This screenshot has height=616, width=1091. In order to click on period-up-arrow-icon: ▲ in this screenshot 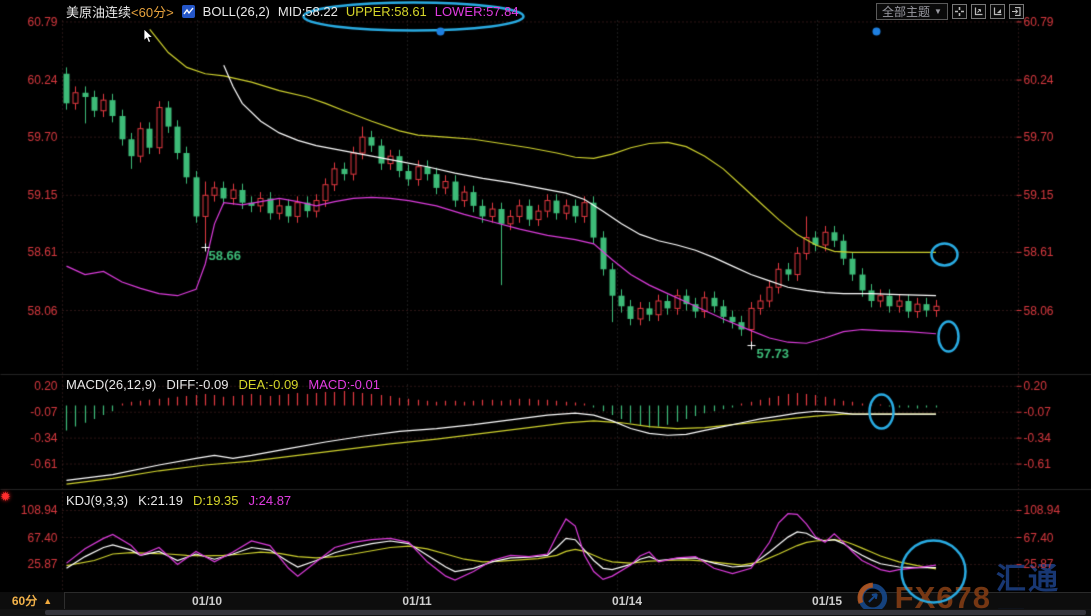, I will do `click(48, 600)`.